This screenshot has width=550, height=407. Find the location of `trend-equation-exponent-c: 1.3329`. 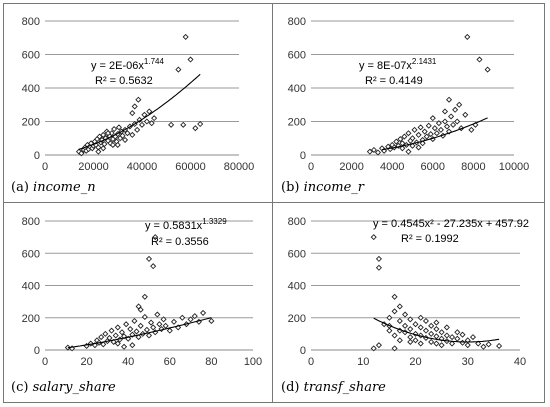

trend-equation-exponent-c: 1.3329 is located at coordinates (214, 221).